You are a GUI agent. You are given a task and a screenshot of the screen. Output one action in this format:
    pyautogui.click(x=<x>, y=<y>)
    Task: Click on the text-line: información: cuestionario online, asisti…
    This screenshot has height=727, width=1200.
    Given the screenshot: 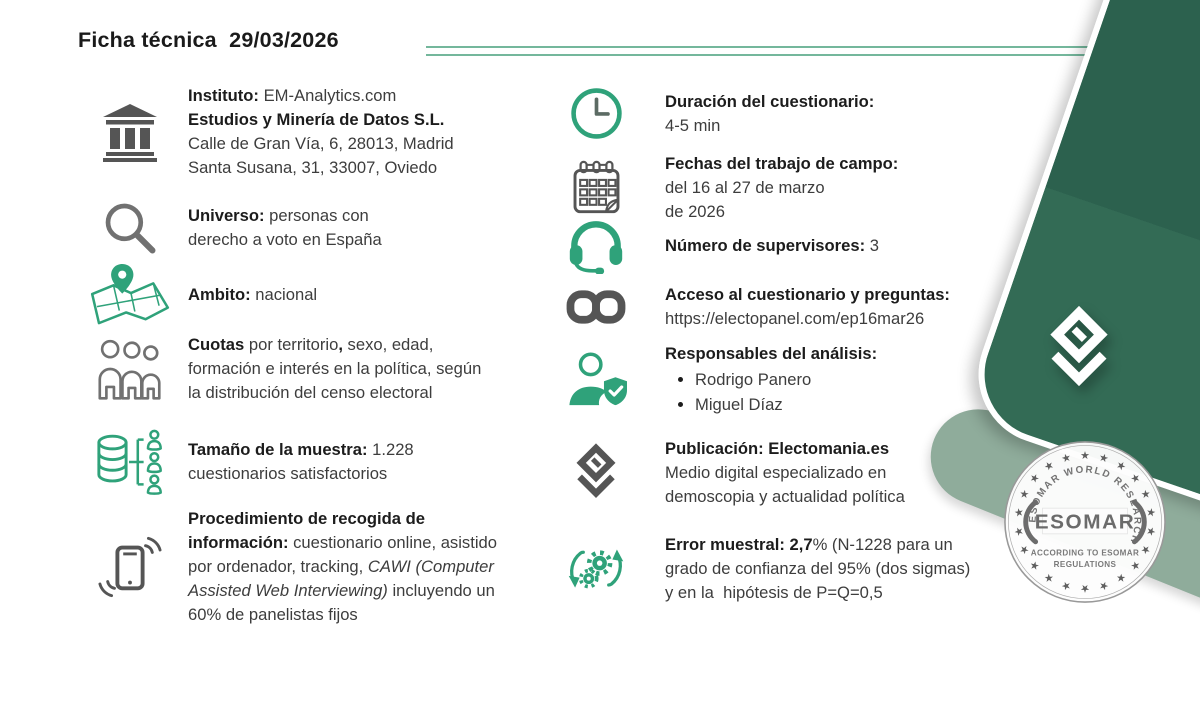 What is the action you would take?
    pyautogui.click(x=342, y=542)
    